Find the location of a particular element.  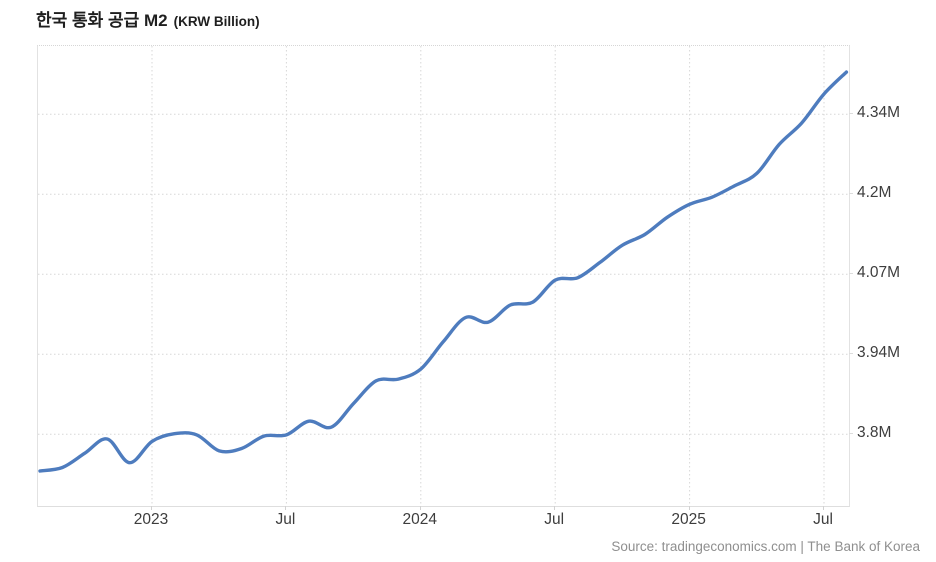

x-axis-label: 2025 is located at coordinates (688, 519).